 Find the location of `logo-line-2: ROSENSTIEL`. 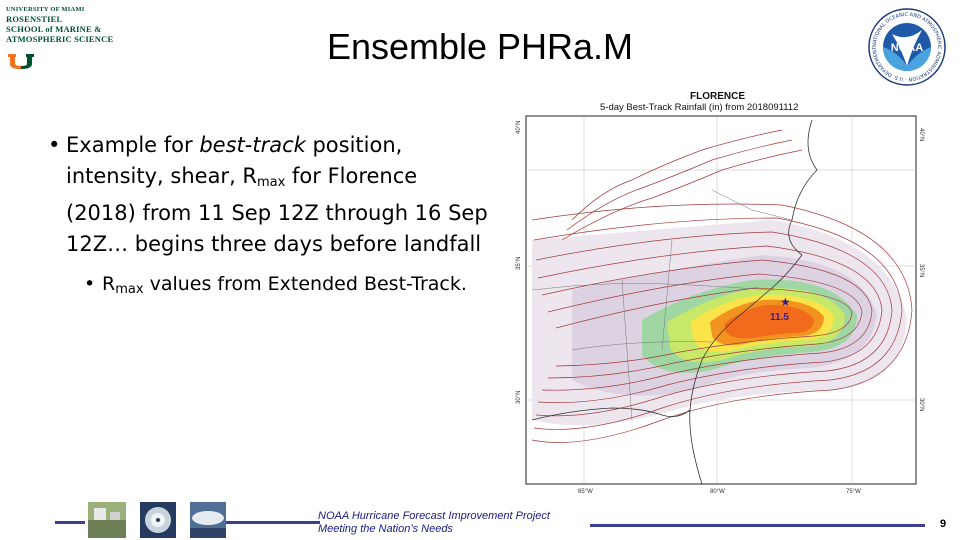

logo-line-2: ROSENSTIEL is located at coordinates (34, 19).